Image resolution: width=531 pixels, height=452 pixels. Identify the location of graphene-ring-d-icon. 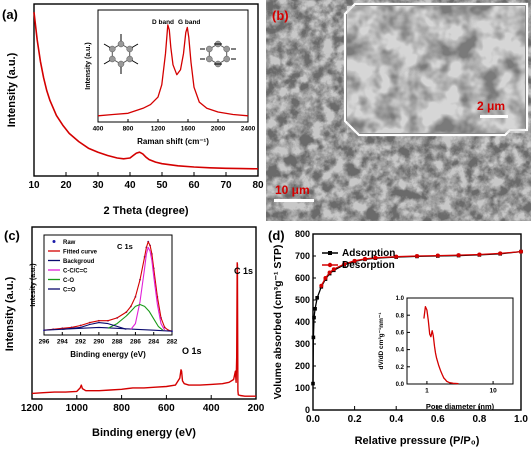
(121, 54).